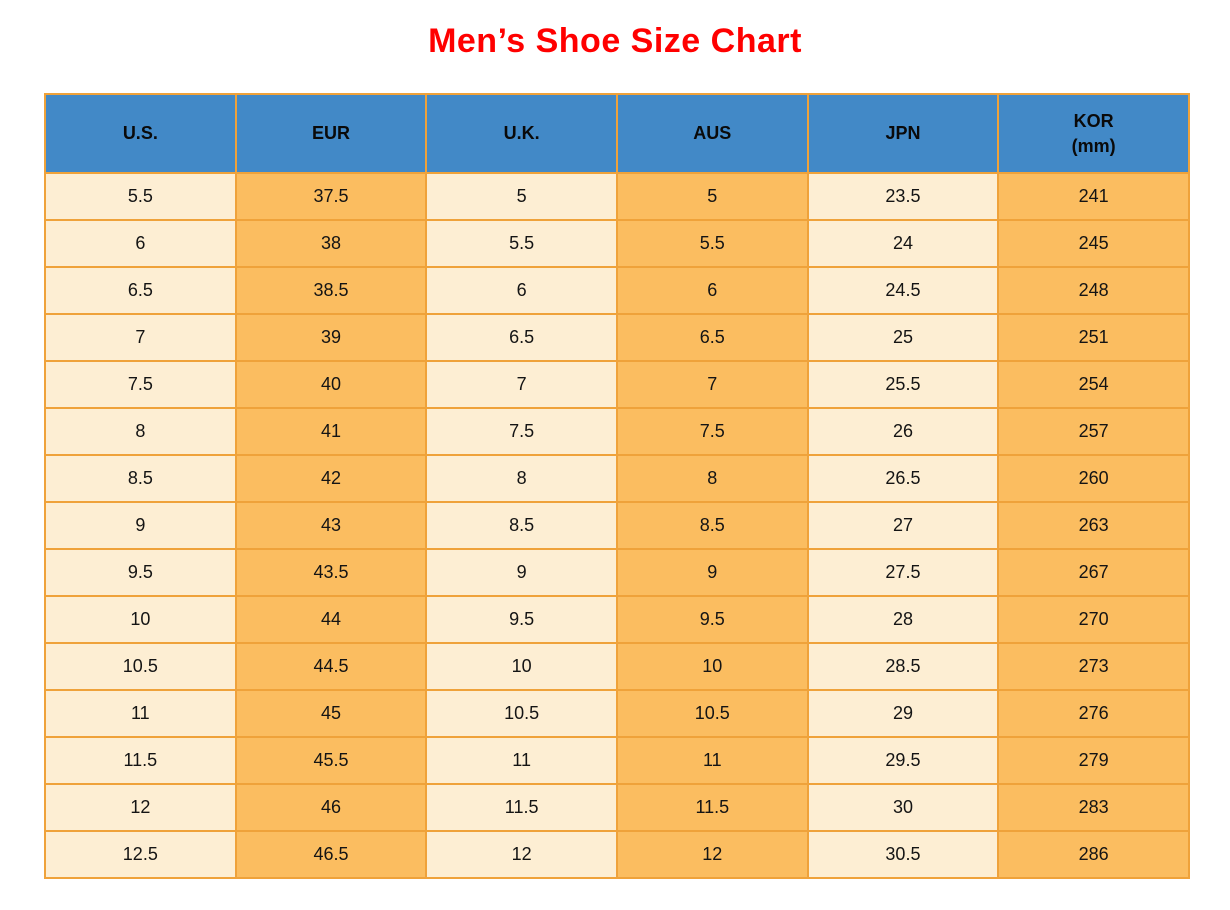  I want to click on column-header-jpn: JPN, so click(903, 133).